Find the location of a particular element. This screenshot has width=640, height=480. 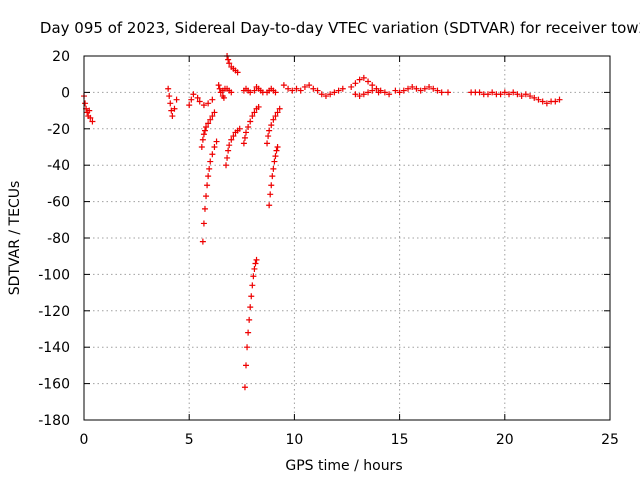

series-arc-d is located at coordinates (208, 129).